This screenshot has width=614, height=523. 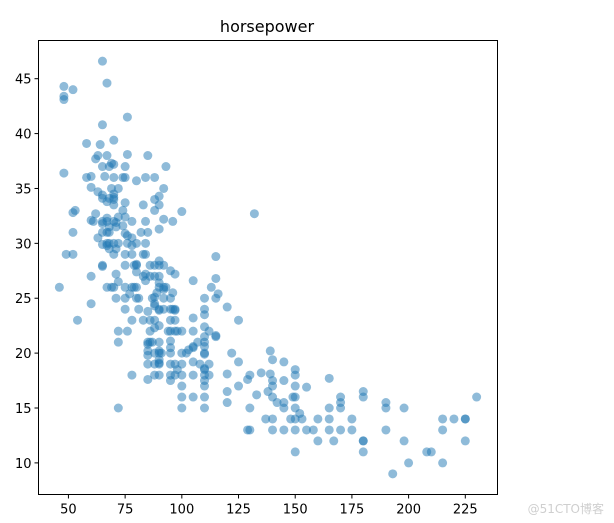 I want to click on y-tick-label: 30, so click(x=23, y=244).